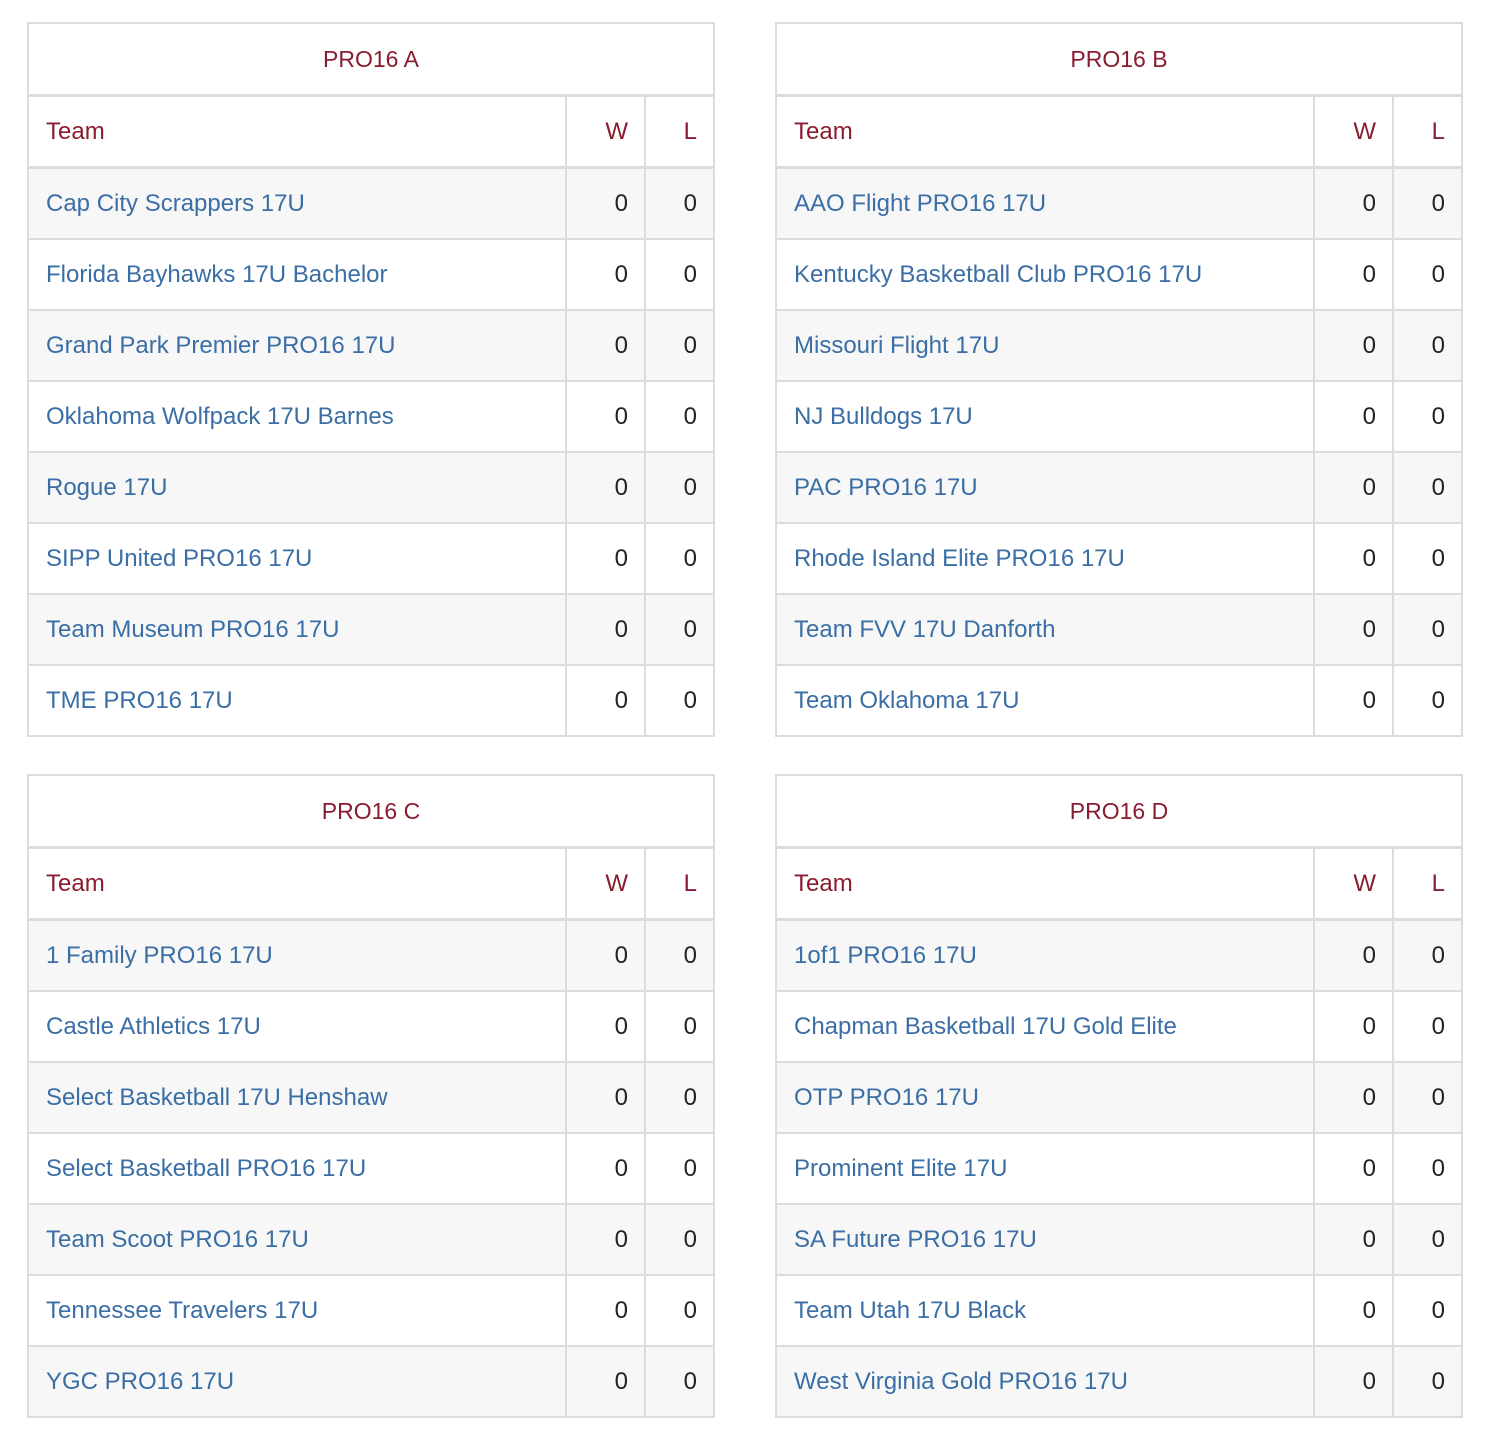 This screenshot has height=1432, width=1486. I want to click on team-link: Team Scoot PRO16 17U, so click(177, 1239).